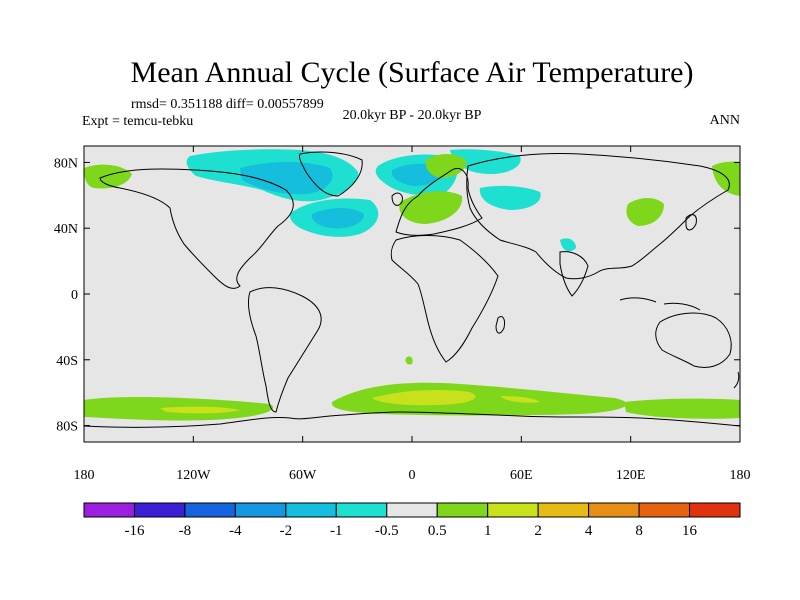 Image resolution: width=800 pixels, height=600 pixels. What do you see at coordinates (446, 166) in the screenshot?
I see `contour-scandinavia-warm` at bounding box center [446, 166].